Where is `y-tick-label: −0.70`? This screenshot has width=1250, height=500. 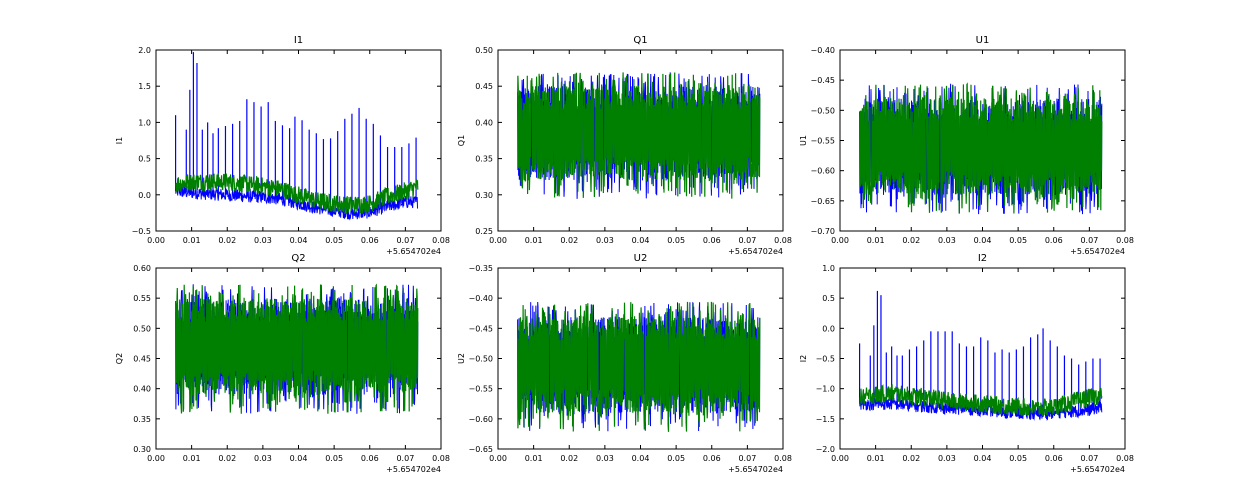 y-tick-label: −0.70 is located at coordinates (822, 231).